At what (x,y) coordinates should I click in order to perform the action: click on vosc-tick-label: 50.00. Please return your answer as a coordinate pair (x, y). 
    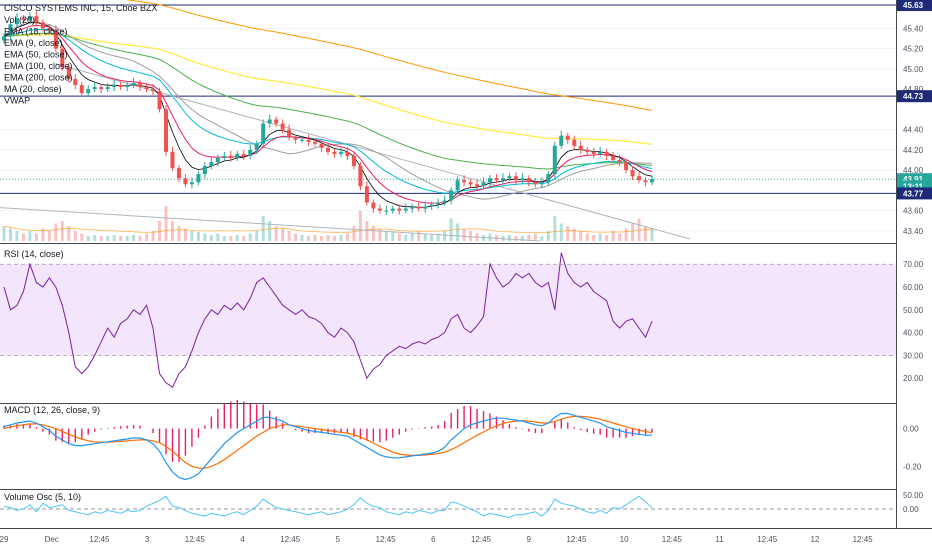
    Looking at the image, I should click on (913, 495).